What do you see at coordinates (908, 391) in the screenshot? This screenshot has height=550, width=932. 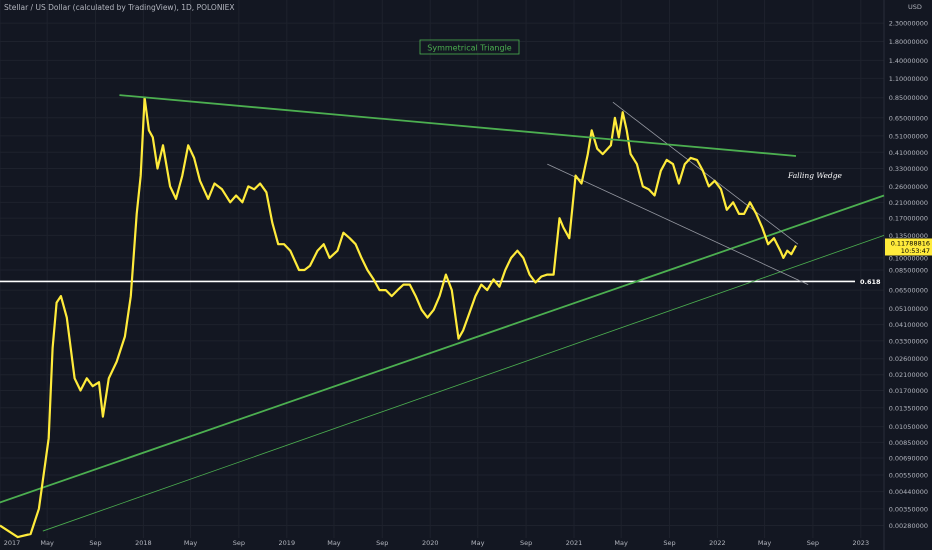 I see `price-tick-label: 0.01700000` at bounding box center [908, 391].